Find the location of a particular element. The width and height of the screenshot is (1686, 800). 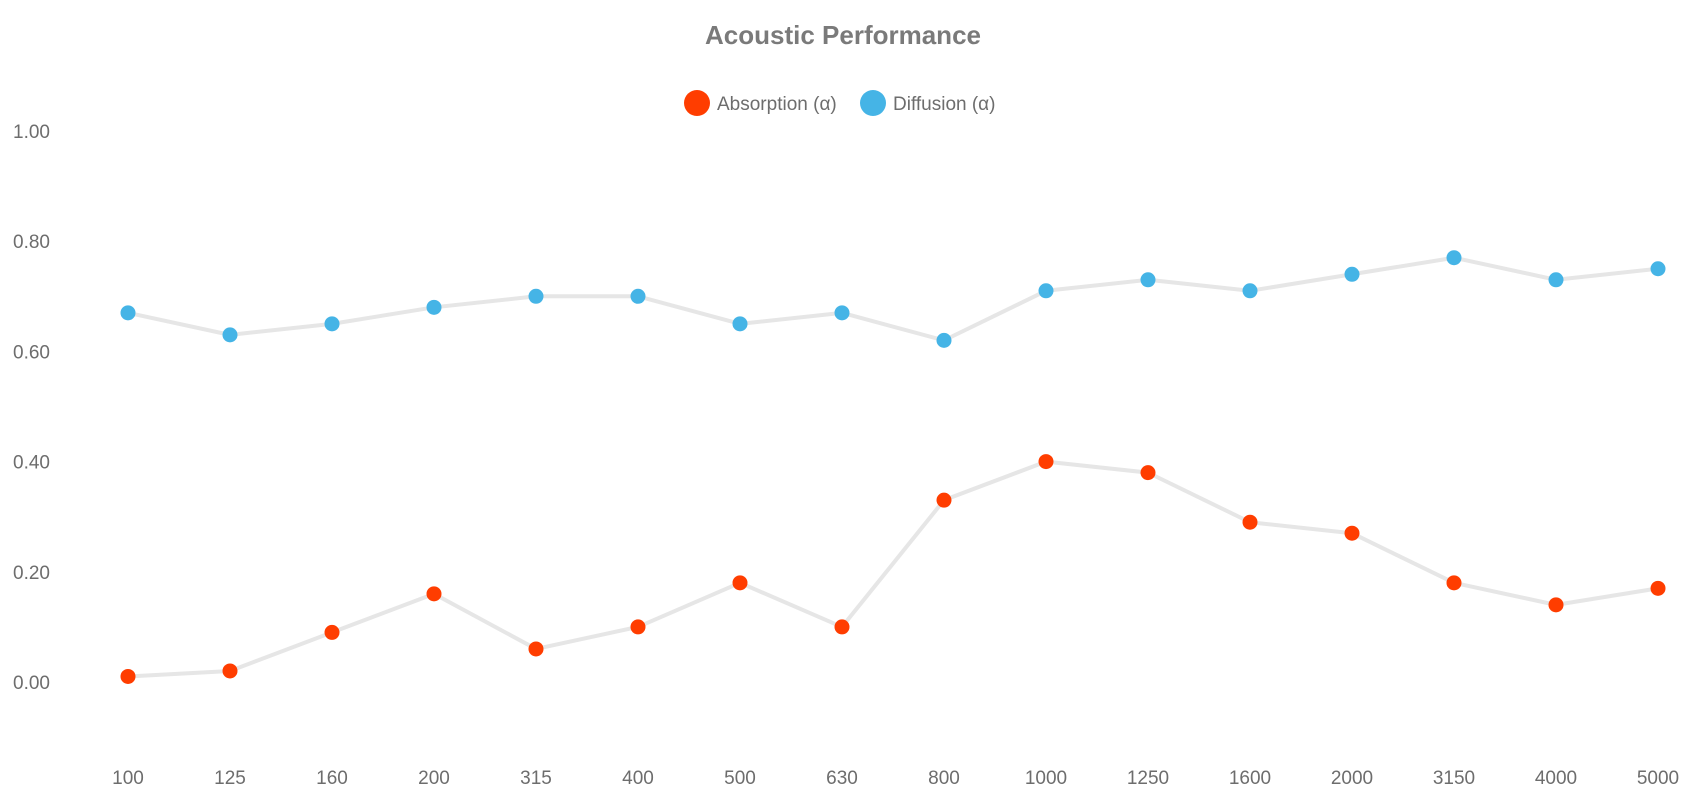

x-tick-label: 1000 is located at coordinates (1046, 778).